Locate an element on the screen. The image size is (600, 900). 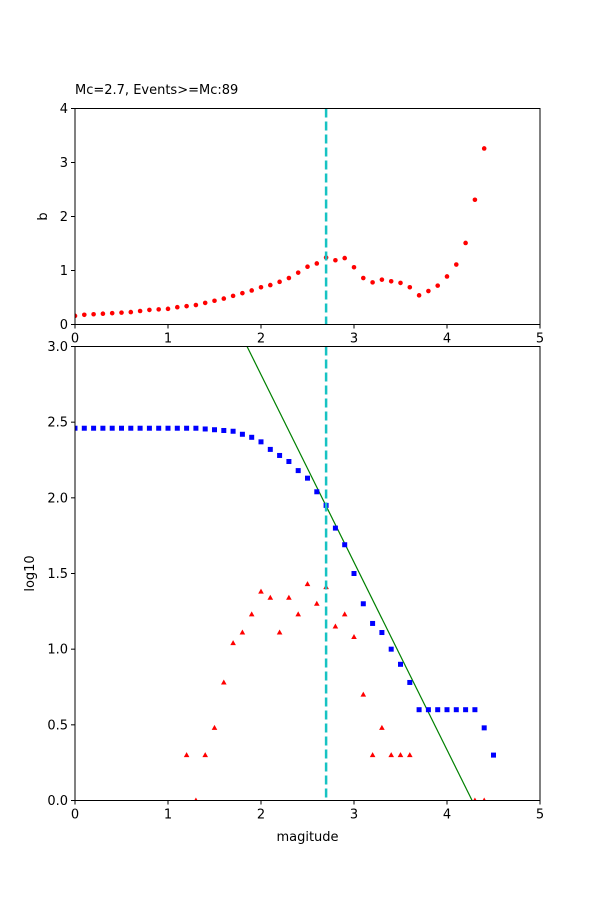
b-value-y-axis-label: b is located at coordinates (43, 216).